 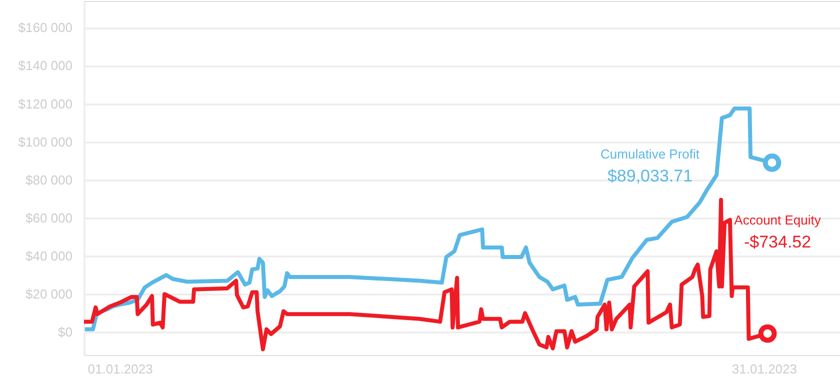 What do you see at coordinates (778, 220) in the screenshot?
I see `series-label: Account Equity` at bounding box center [778, 220].